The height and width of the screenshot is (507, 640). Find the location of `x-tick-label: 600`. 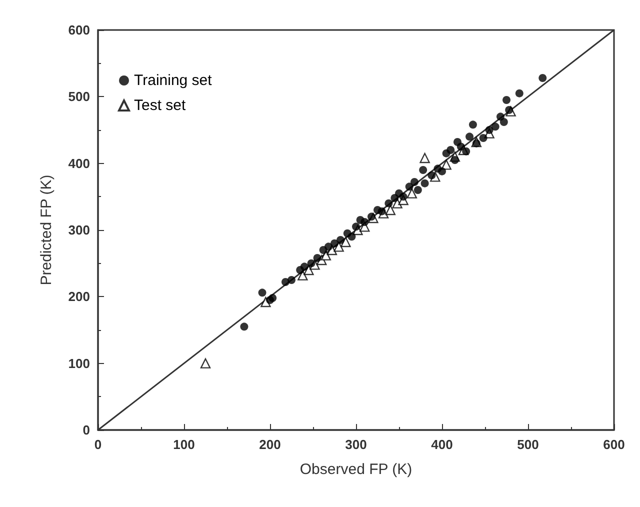

x-tick-label: 600 is located at coordinates (614, 444).